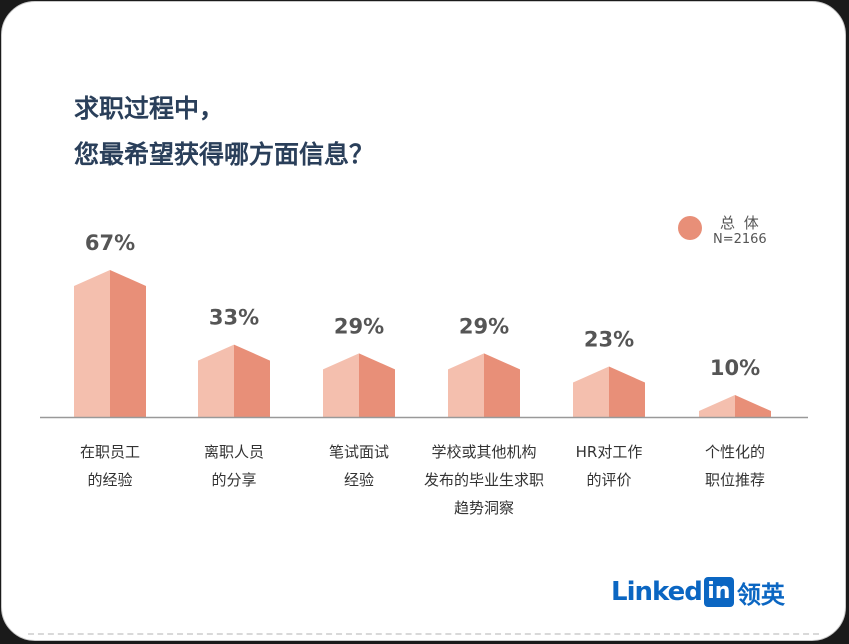 This screenshot has width=849, height=644. Describe the element at coordinates (358, 466) in the screenshot. I see `category-label-2: 笔试面试 经验` at that location.